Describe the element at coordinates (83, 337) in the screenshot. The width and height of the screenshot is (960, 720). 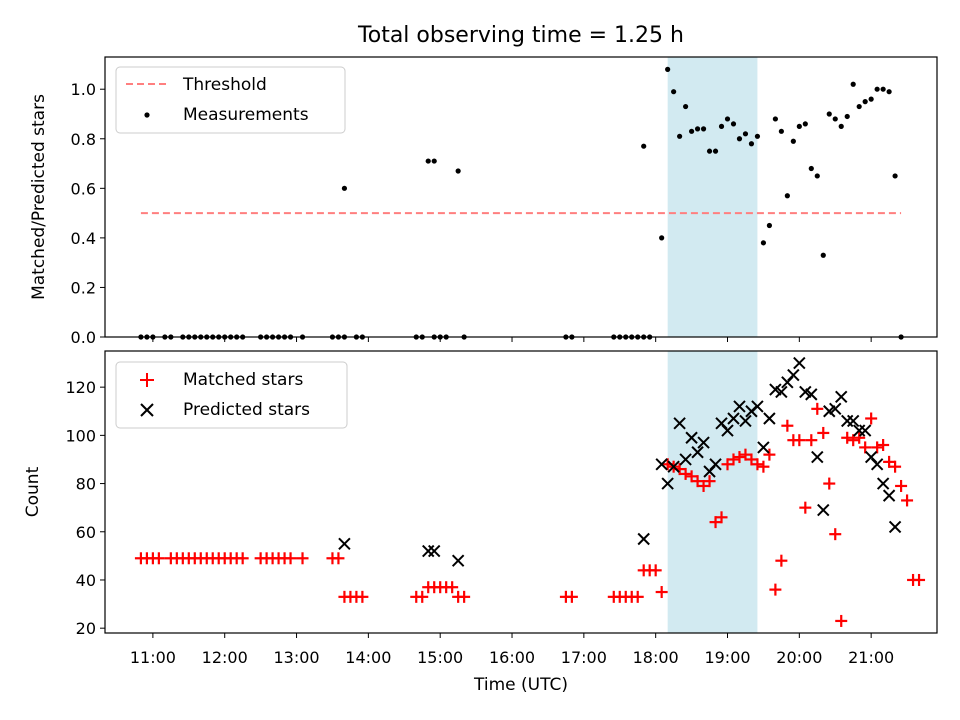
I see `top-y-tick-label: 0.0` at that location.